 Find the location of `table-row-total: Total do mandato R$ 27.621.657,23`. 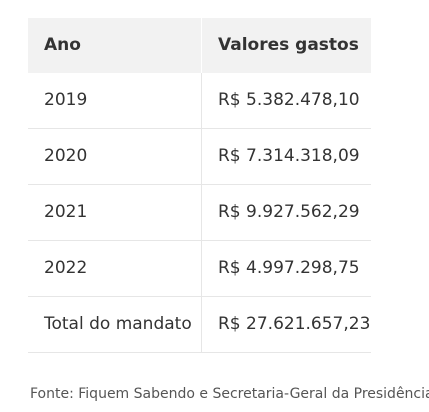

table-row-total: Total do mandato R$ 27.621.657,23 is located at coordinates (199, 325).